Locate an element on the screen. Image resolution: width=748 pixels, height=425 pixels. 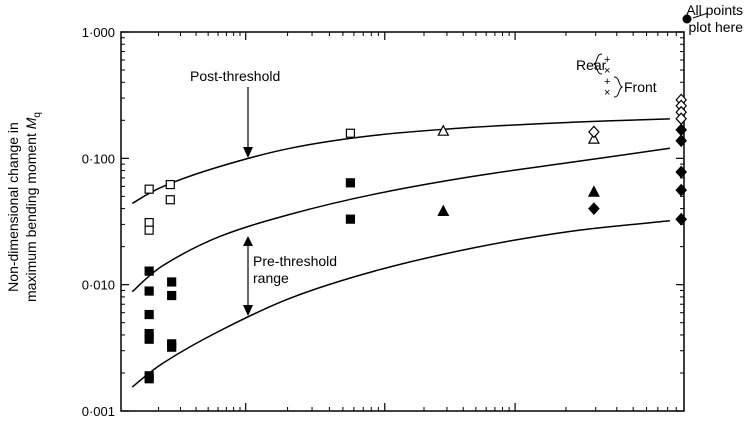
trend-curve is located at coordinates (400, 161).